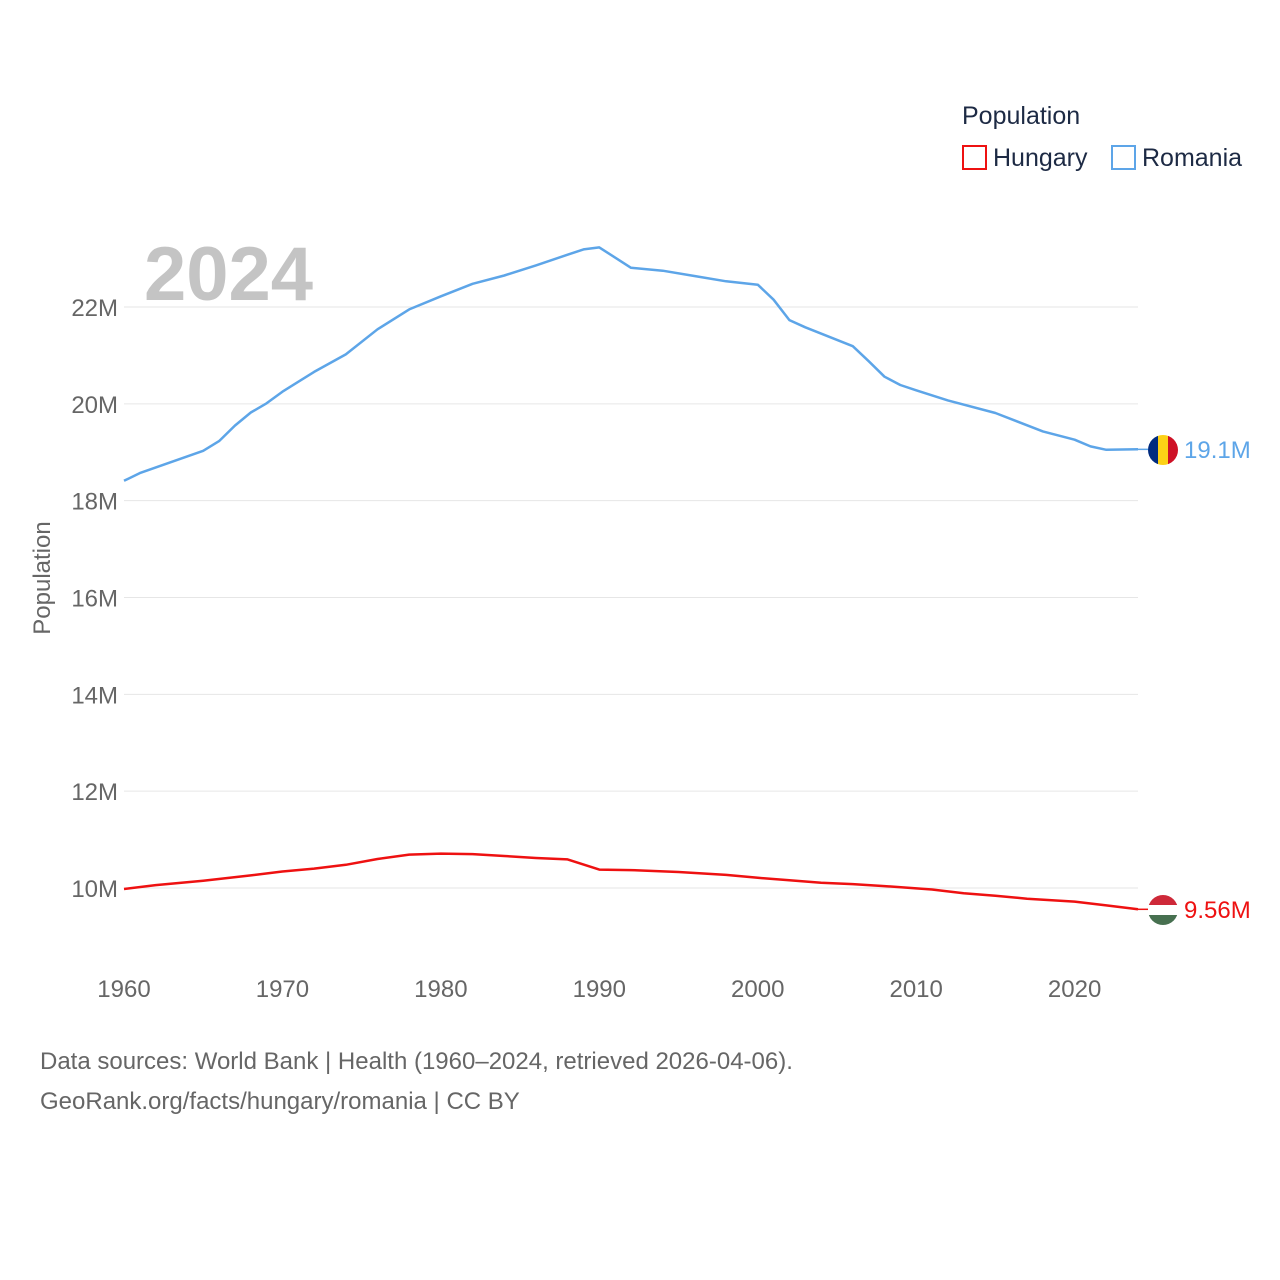 Image resolution: width=1280 pixels, height=1280 pixels. I want to click on series-line-romania, so click(631, 364).